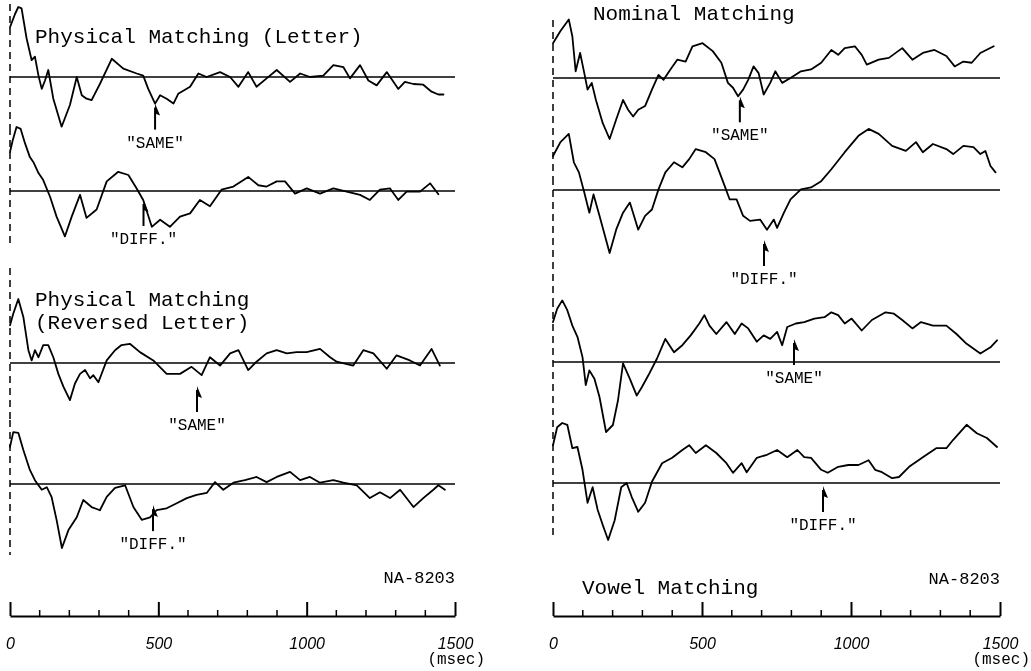 The image size is (1031, 671). I want to click on chart-title: Nominal Matching, so click(694, 14).